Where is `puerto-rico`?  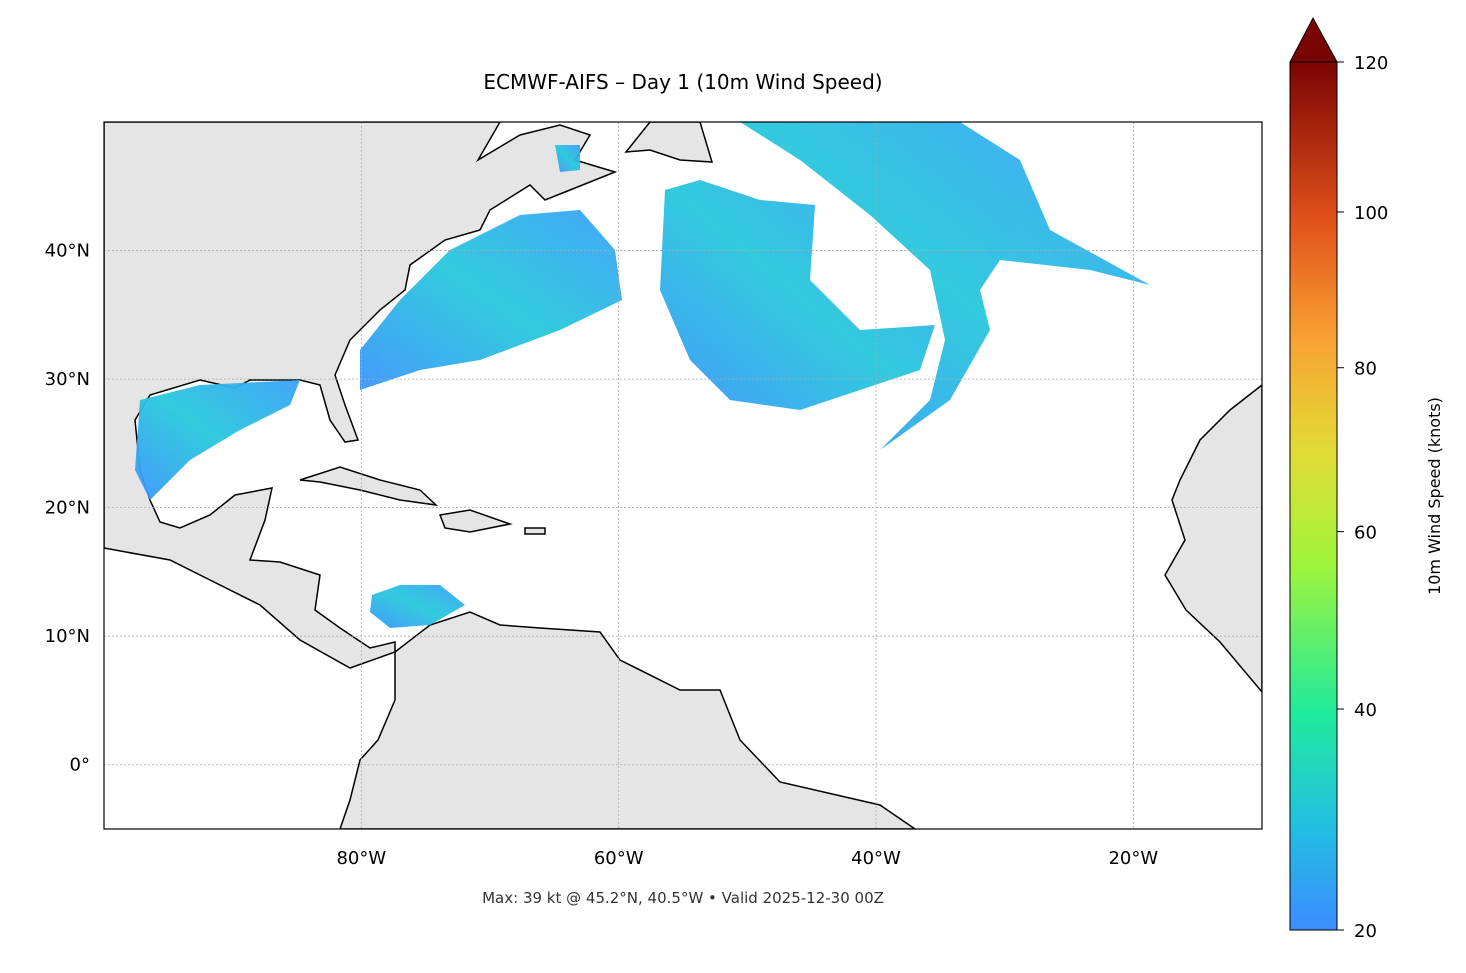 puerto-rico is located at coordinates (535, 531).